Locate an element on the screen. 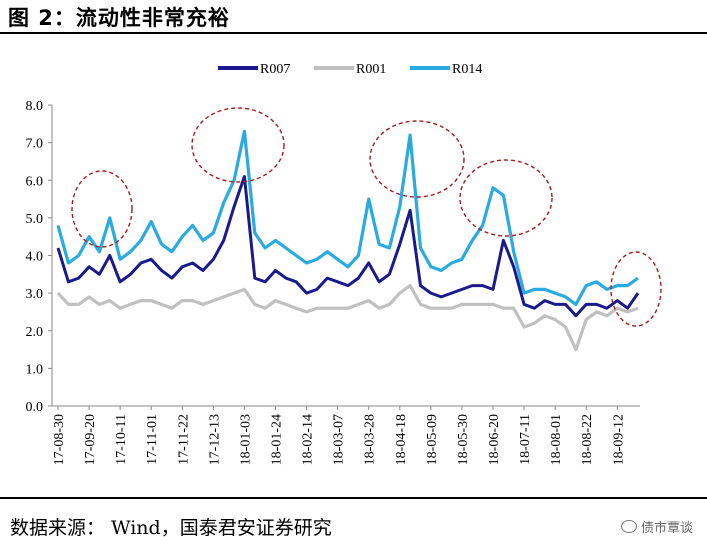  x-tick-label: 18-04-18 is located at coordinates (401, 439).